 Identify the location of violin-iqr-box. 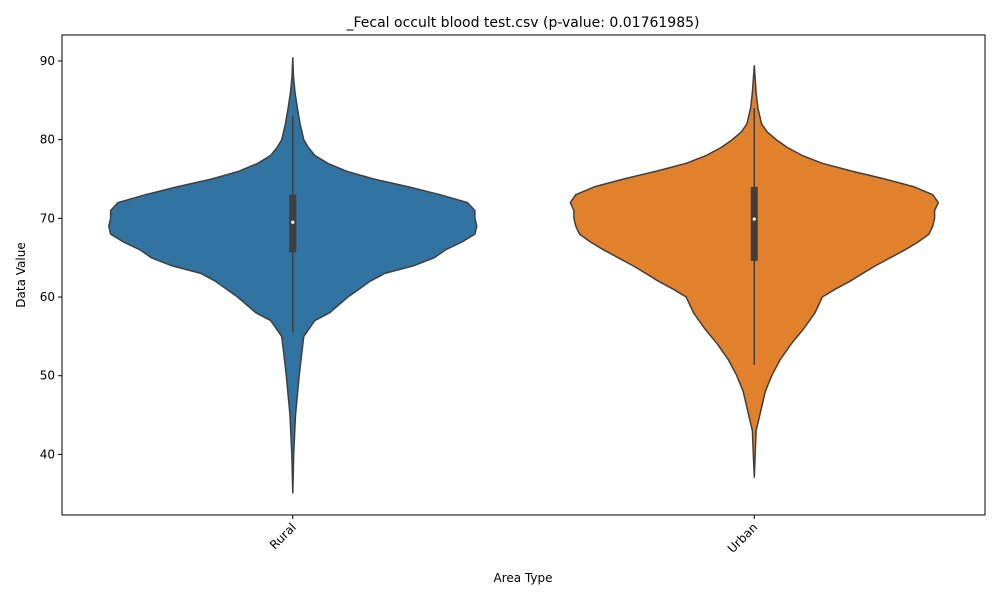
(754, 223).